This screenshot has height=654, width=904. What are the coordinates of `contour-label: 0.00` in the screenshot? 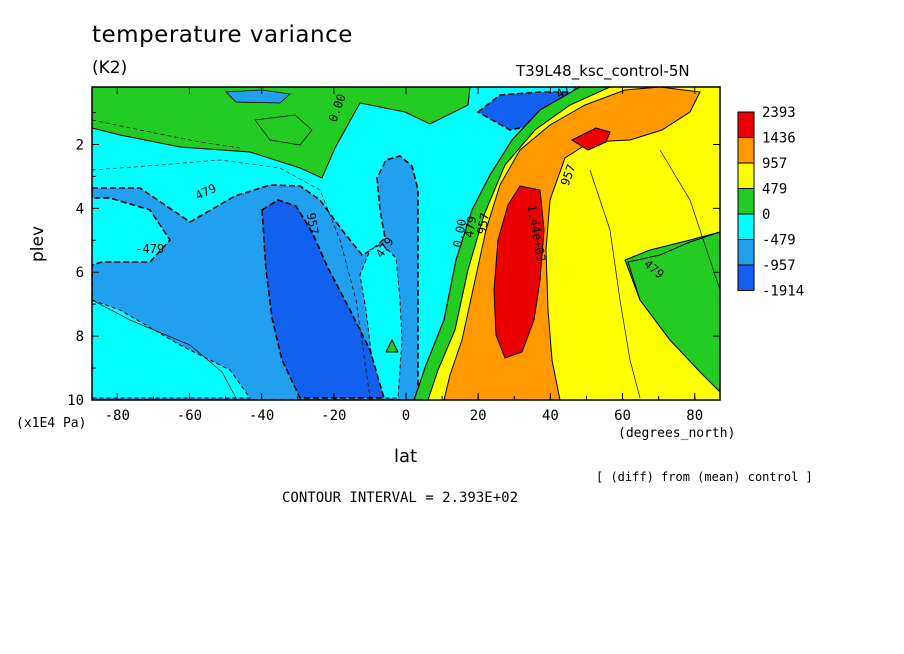 It's located at (459, 233).